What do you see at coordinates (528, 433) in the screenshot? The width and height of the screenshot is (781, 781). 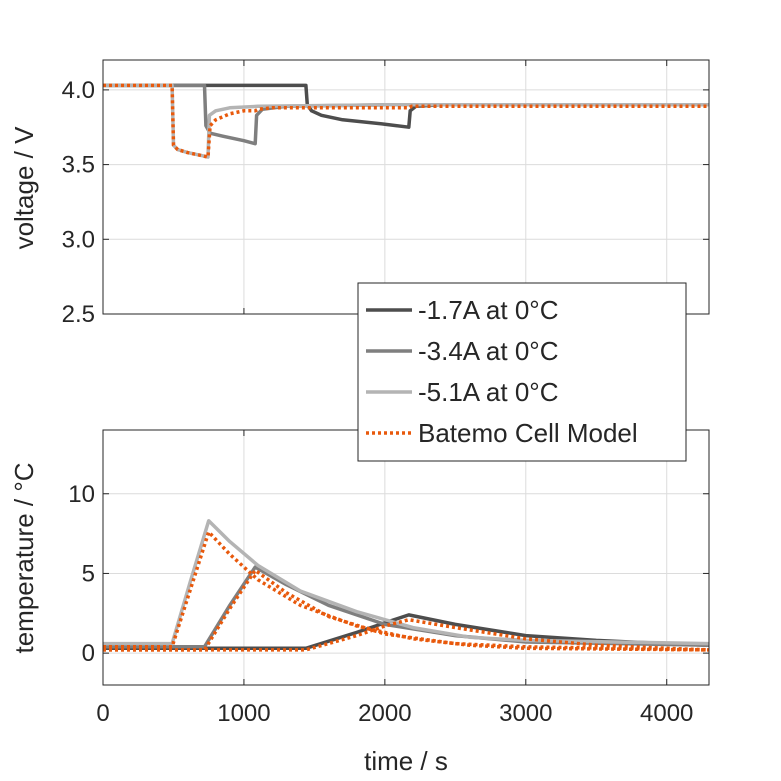 I see `legend-label-4: Batemo Cell Model` at bounding box center [528, 433].